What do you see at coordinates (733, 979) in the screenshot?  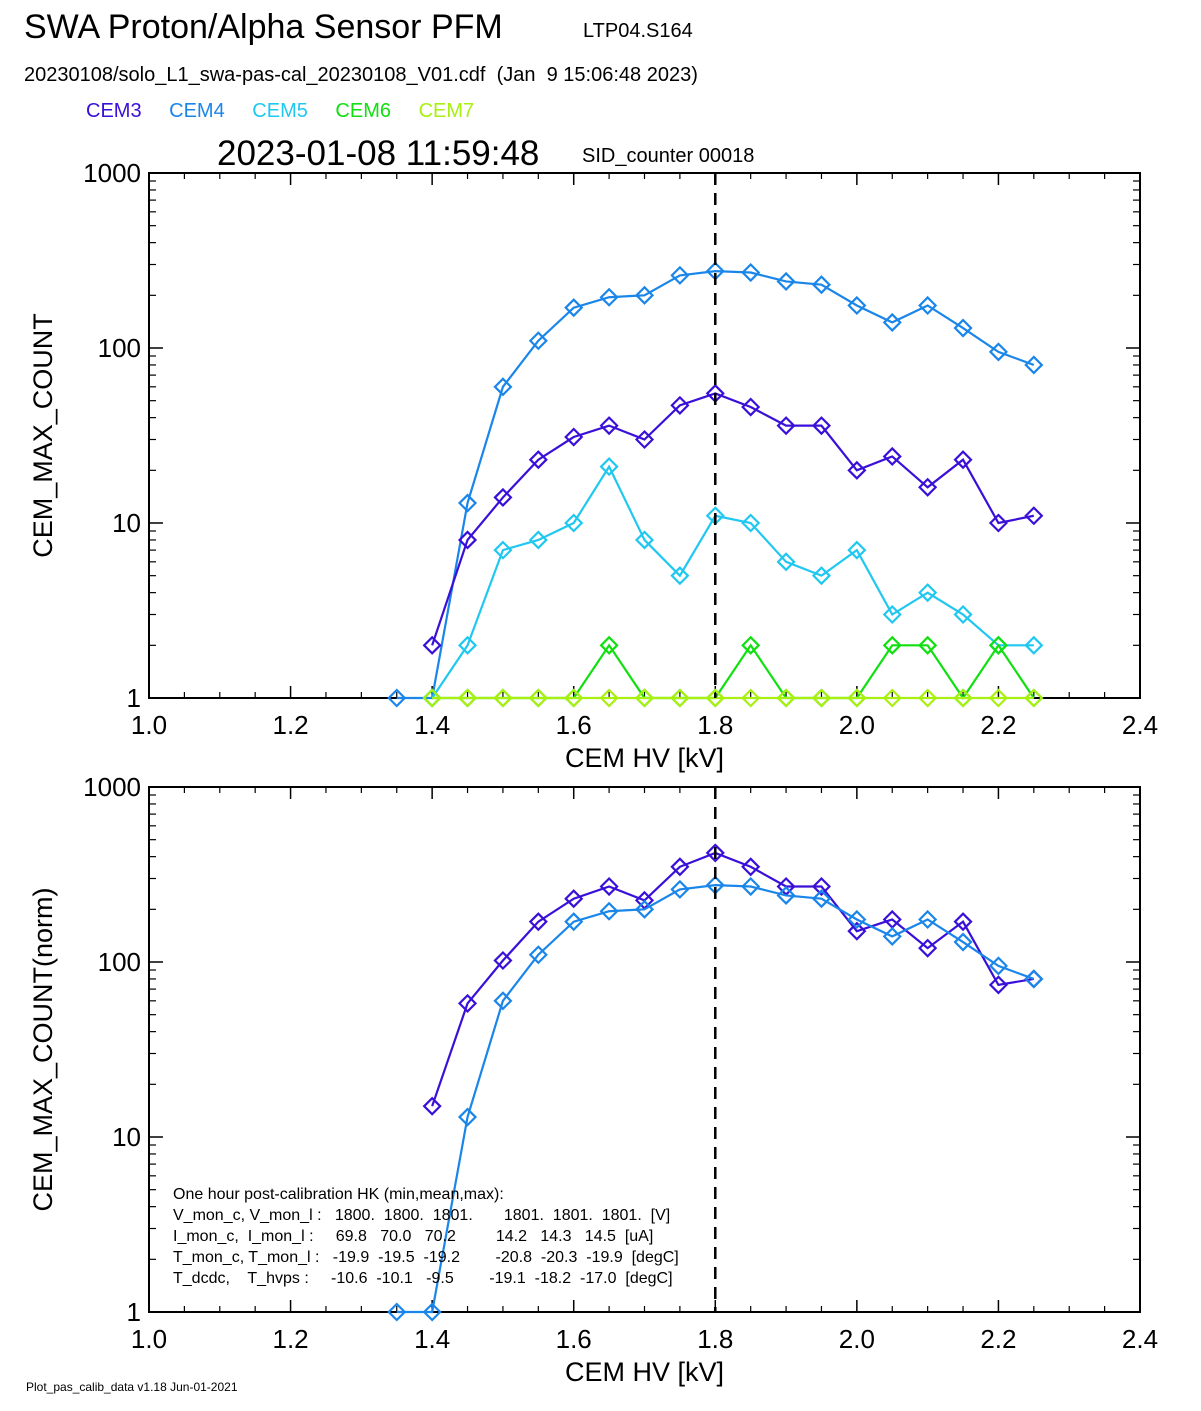 I see `plot2-series-line-cem3` at bounding box center [733, 979].